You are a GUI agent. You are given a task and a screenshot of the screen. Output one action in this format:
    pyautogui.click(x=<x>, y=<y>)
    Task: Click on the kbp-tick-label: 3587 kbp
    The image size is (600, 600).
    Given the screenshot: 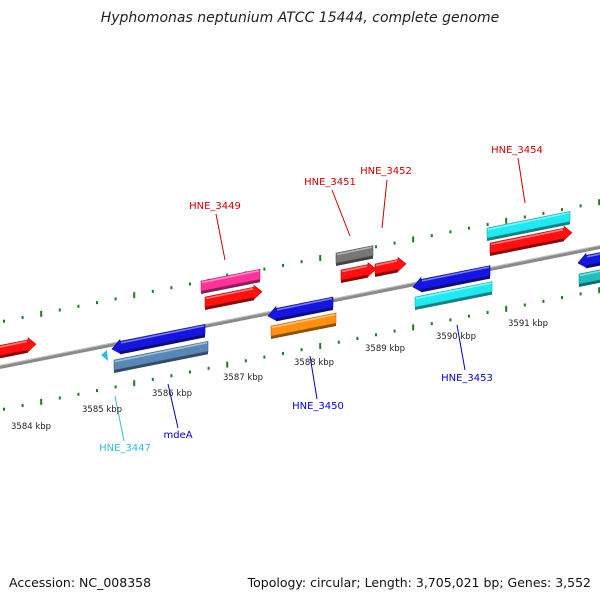 What is the action you would take?
    pyautogui.click(x=243, y=378)
    